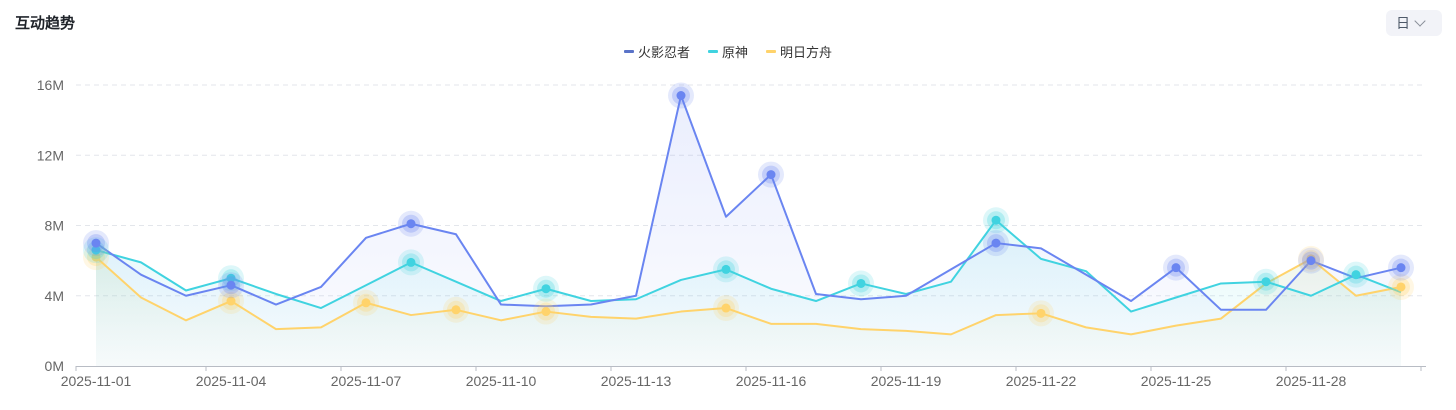  Describe the element at coordinates (96, 381) in the screenshot. I see `x-tick-label: 2025-11-01` at that location.